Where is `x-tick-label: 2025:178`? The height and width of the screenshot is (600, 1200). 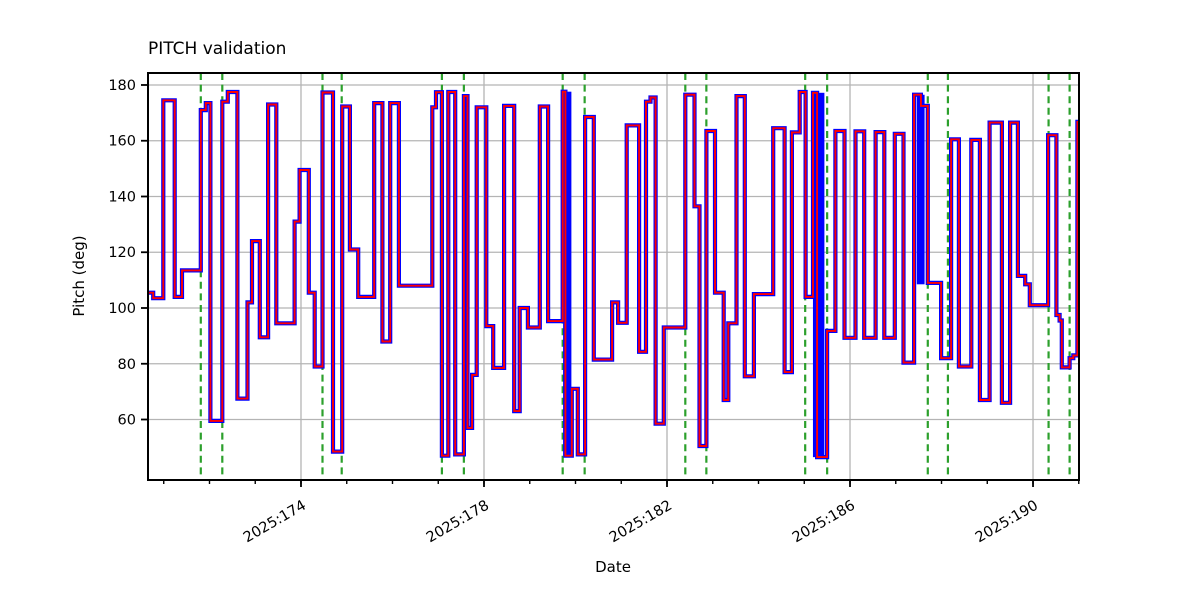
x-tick-label: 2025:178 is located at coordinates (458, 522).